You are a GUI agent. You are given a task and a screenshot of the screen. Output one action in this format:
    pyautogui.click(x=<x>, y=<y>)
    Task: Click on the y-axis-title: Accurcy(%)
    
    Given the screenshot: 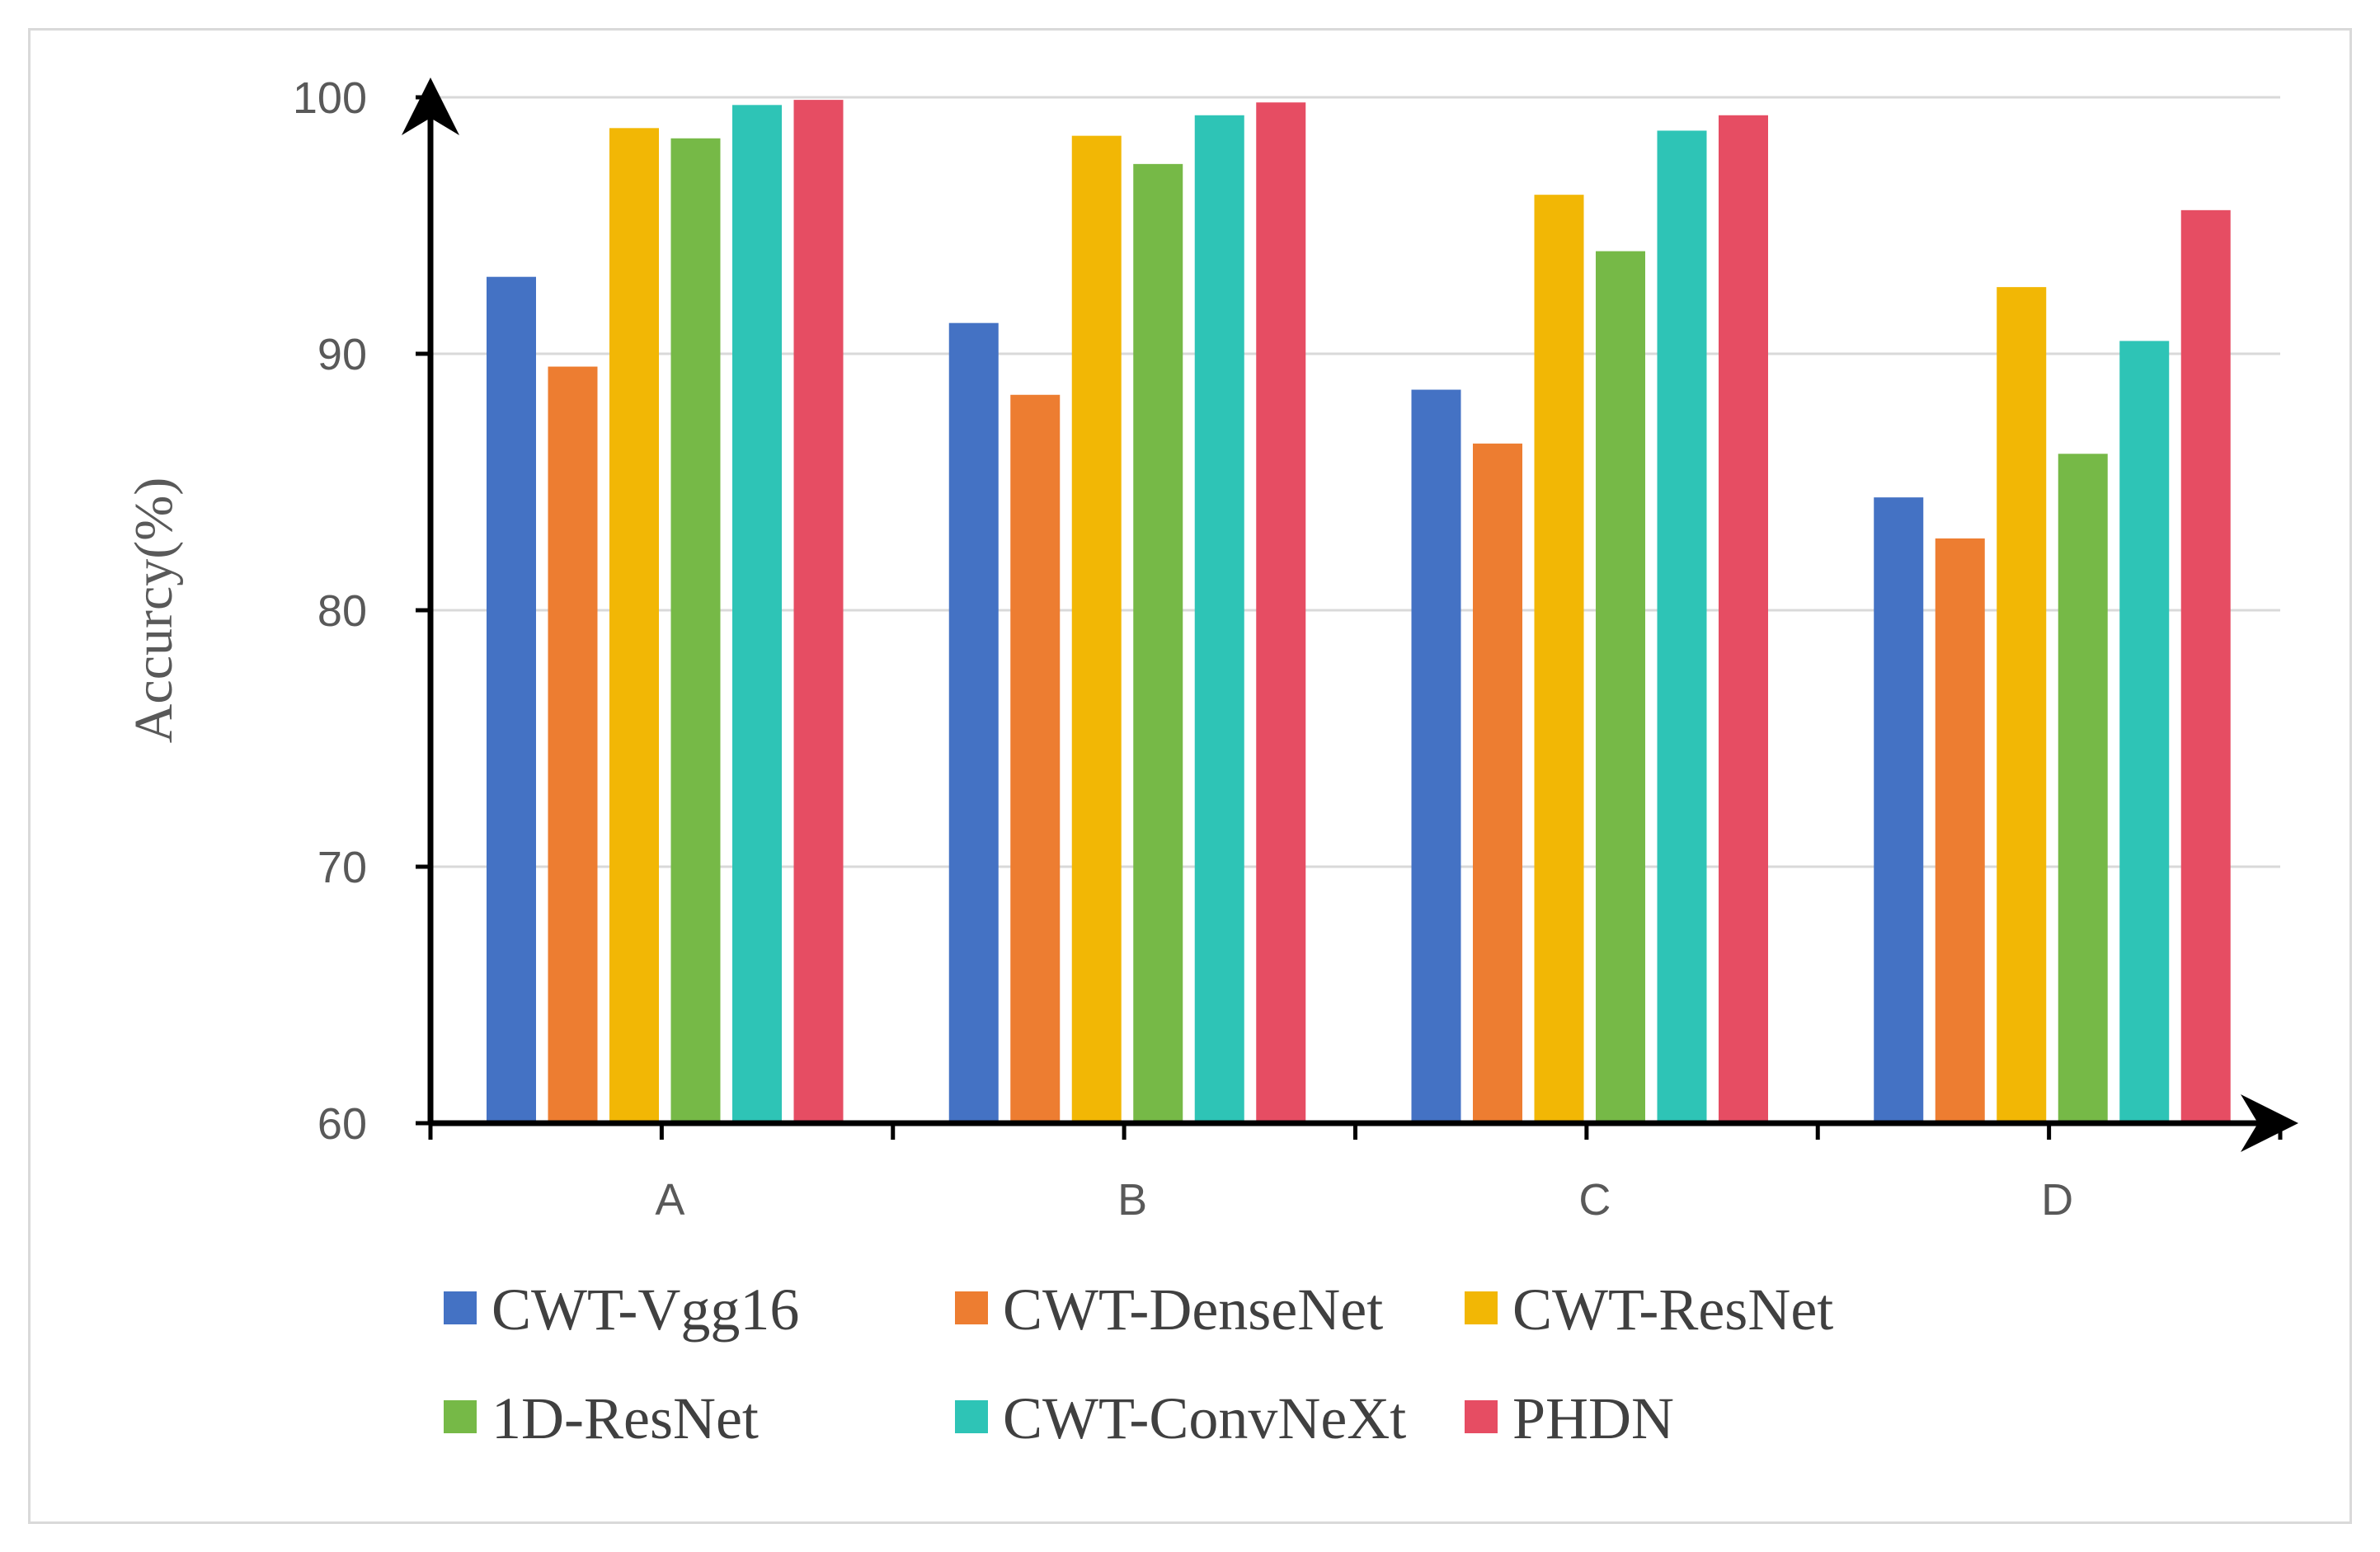 What is the action you would take?
    pyautogui.click(x=154, y=610)
    